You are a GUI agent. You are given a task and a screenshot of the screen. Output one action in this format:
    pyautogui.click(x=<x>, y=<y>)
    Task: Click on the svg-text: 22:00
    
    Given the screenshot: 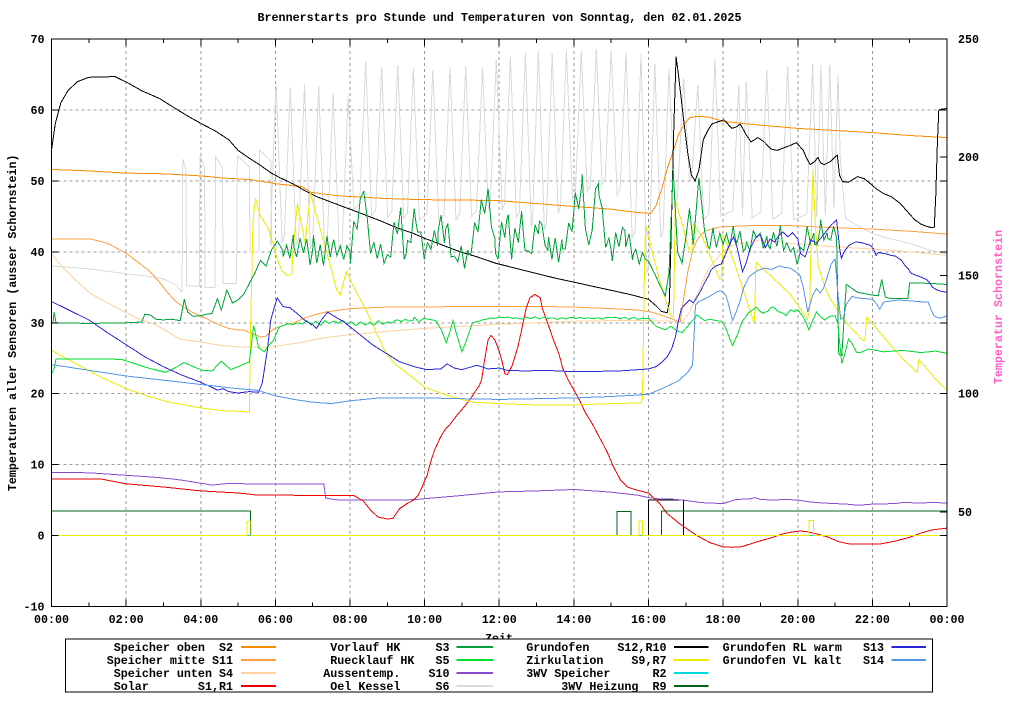 What is the action you would take?
    pyautogui.click(x=872, y=620)
    